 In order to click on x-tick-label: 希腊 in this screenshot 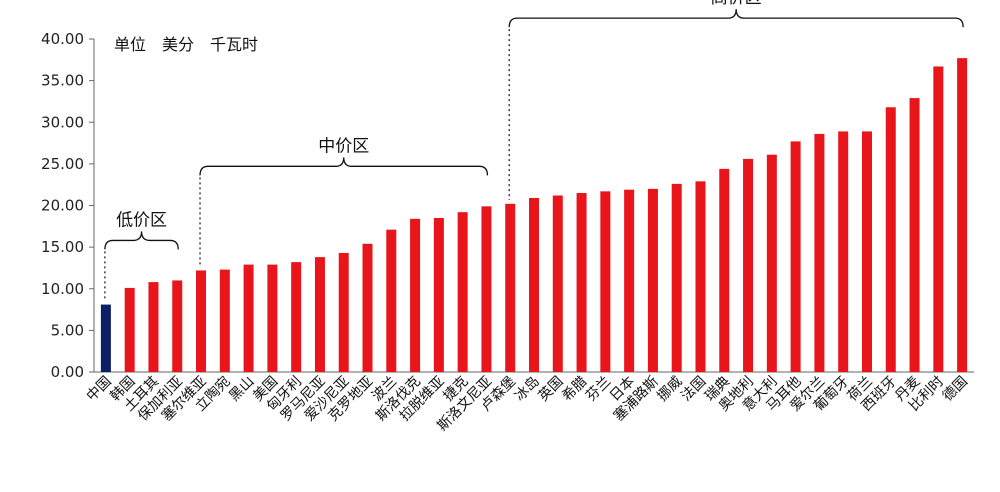, I will do `click(574, 389)`.